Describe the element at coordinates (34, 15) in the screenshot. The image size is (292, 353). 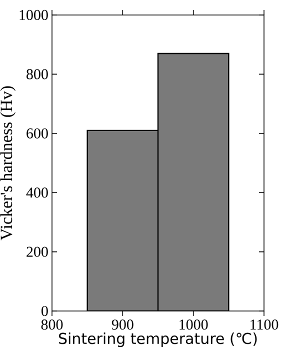
I see `y-tick-label: 1000` at that location.